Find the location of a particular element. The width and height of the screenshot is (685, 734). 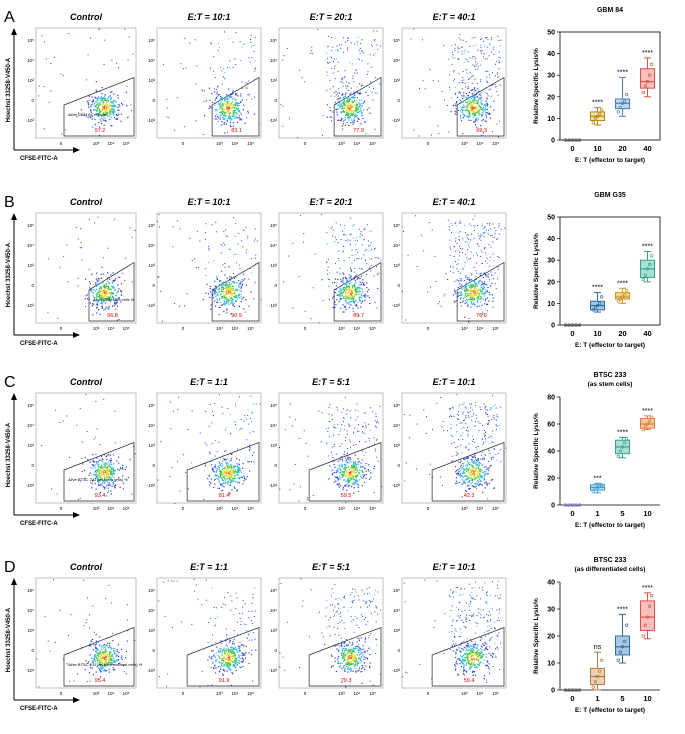

y-tick-label: 80 is located at coordinates (551, 398).